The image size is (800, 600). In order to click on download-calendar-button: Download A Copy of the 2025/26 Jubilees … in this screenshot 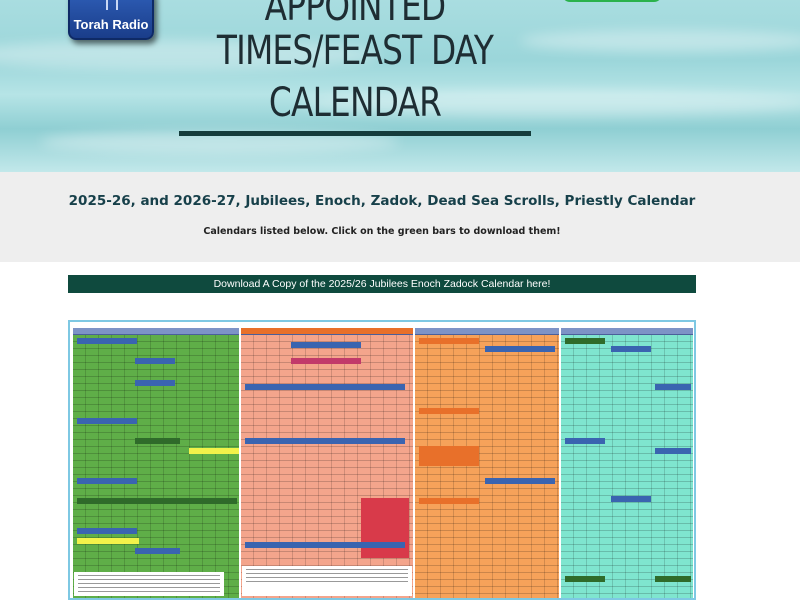, I will do `click(382, 284)`.